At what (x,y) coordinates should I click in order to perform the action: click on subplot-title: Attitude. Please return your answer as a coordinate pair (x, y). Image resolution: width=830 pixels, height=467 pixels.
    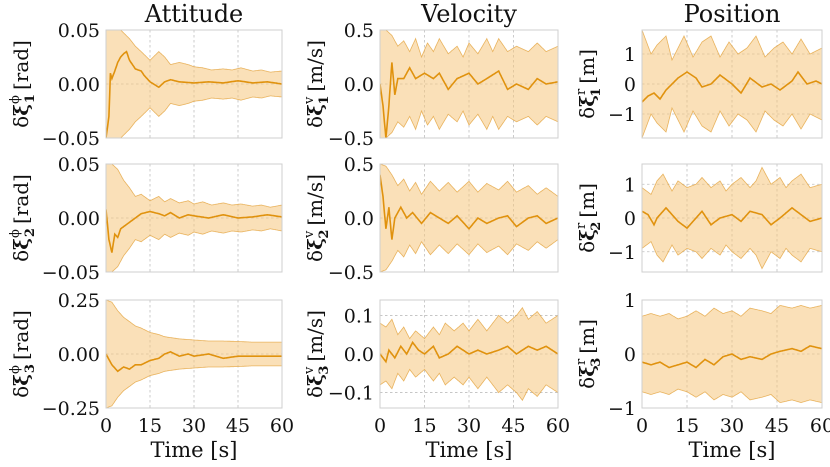
    Looking at the image, I should click on (194, 14).